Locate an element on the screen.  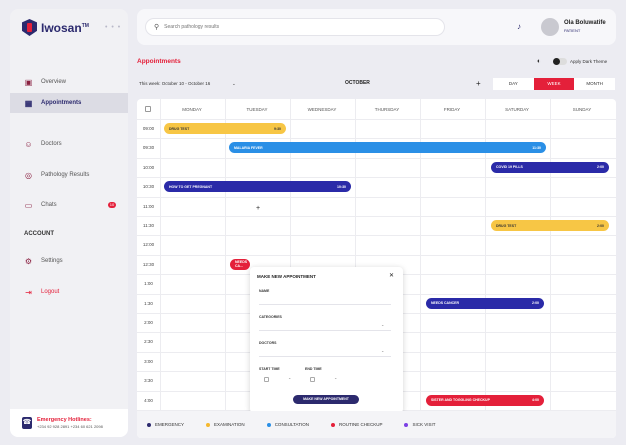
week-range-select: This week: October 10 - October 16 is located at coordinates (175, 83).